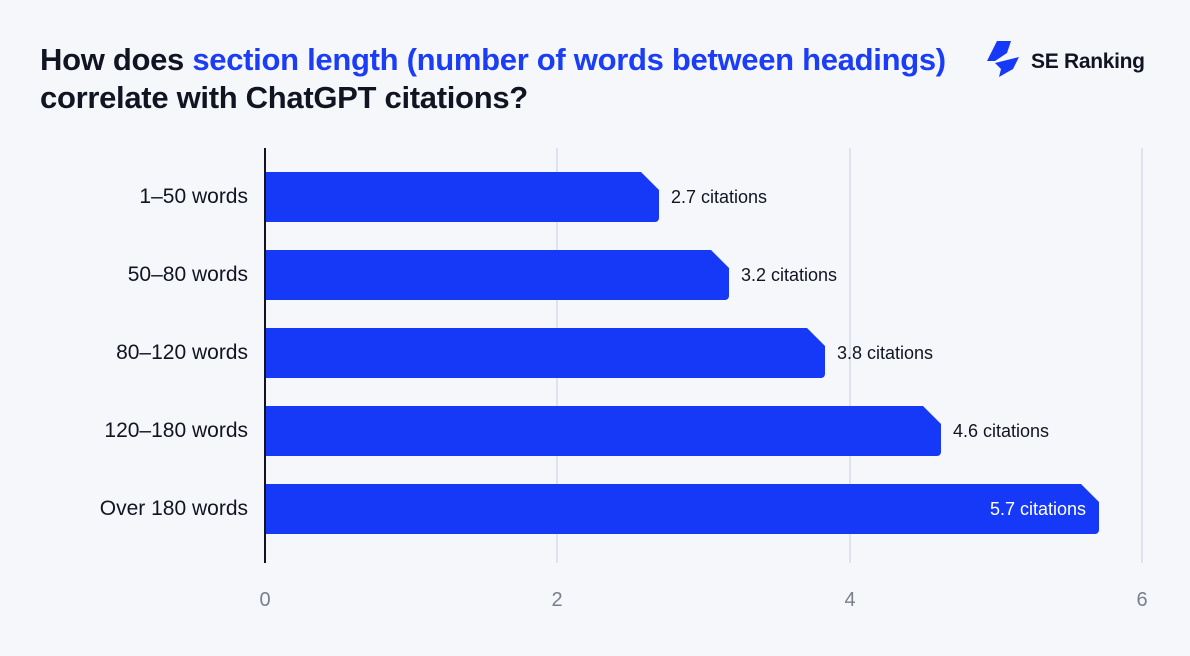 The image size is (1190, 656). What do you see at coordinates (182, 352) in the screenshot?
I see `category-label: 80–120 words` at bounding box center [182, 352].